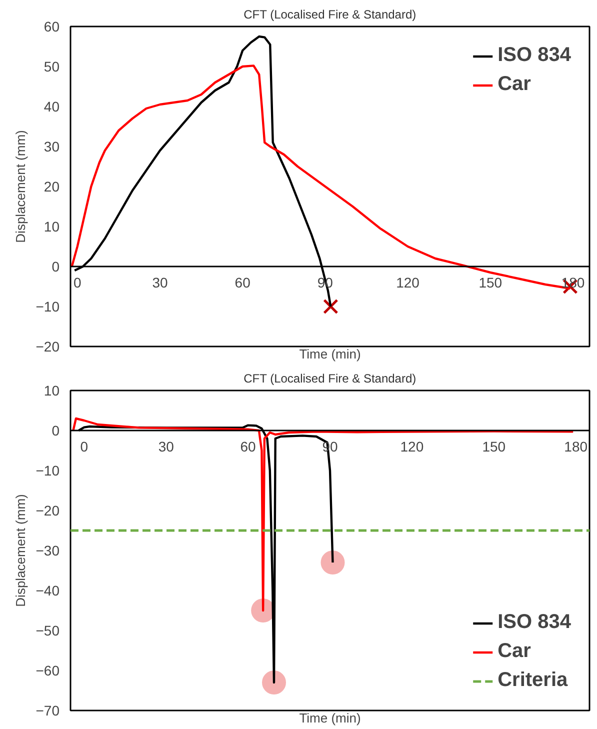  I want to click on y-tick-label: 60, so click(52, 26).